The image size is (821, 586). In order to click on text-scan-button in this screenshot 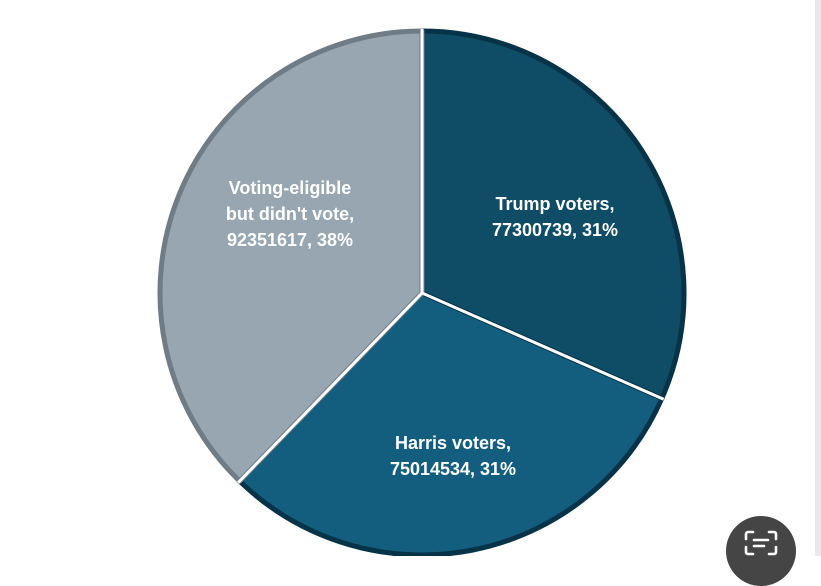, I will do `click(761, 551)`.